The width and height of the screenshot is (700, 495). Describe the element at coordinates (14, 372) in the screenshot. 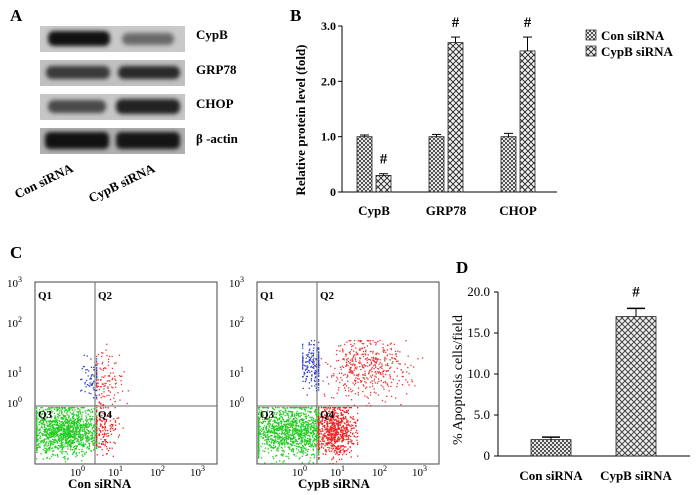

I see `flow-ytick-label: 101` at that location.